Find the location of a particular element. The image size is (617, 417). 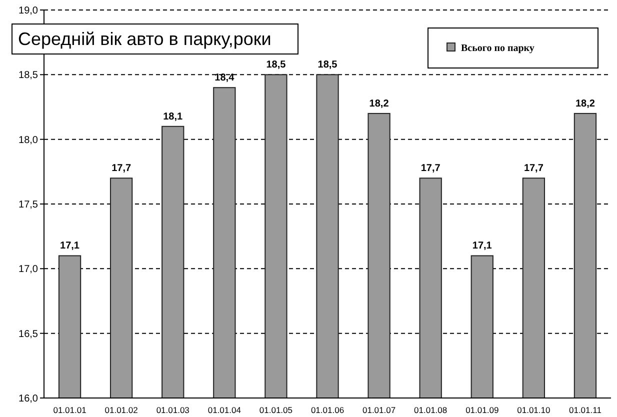

y-tick-label: 18,5 is located at coordinates (28, 76).